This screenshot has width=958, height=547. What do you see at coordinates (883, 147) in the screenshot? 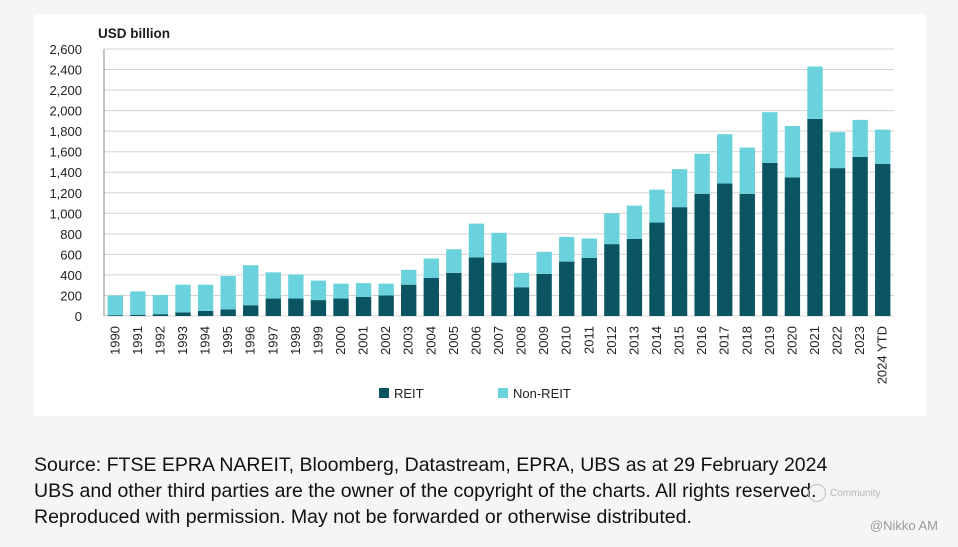
I see `bar-non-reit-2024-ytd` at bounding box center [883, 147].